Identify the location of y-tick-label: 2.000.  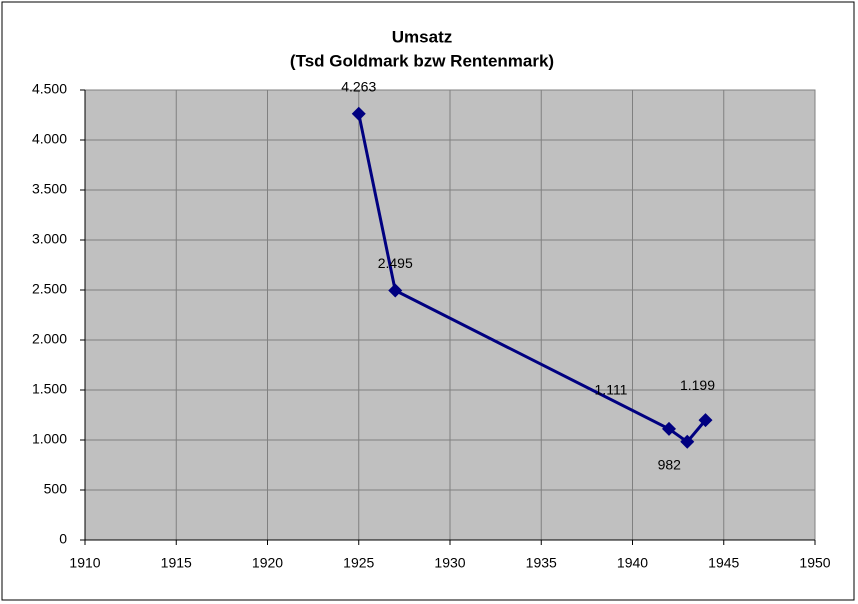
(49, 339).